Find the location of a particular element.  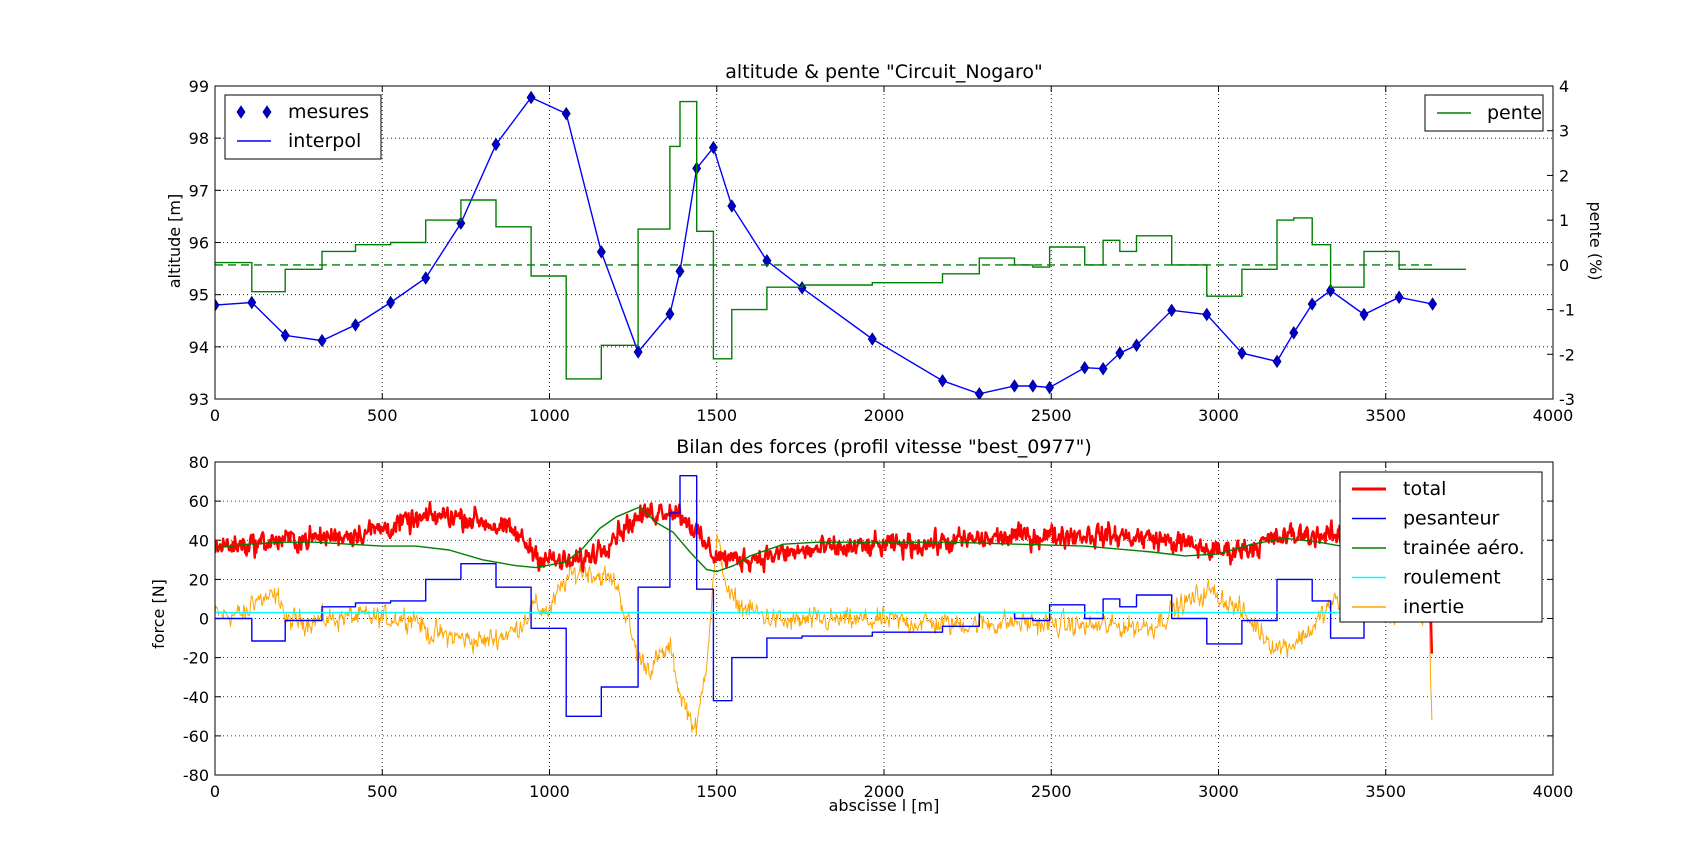

y-tick-label: 96 is located at coordinates (199, 243).